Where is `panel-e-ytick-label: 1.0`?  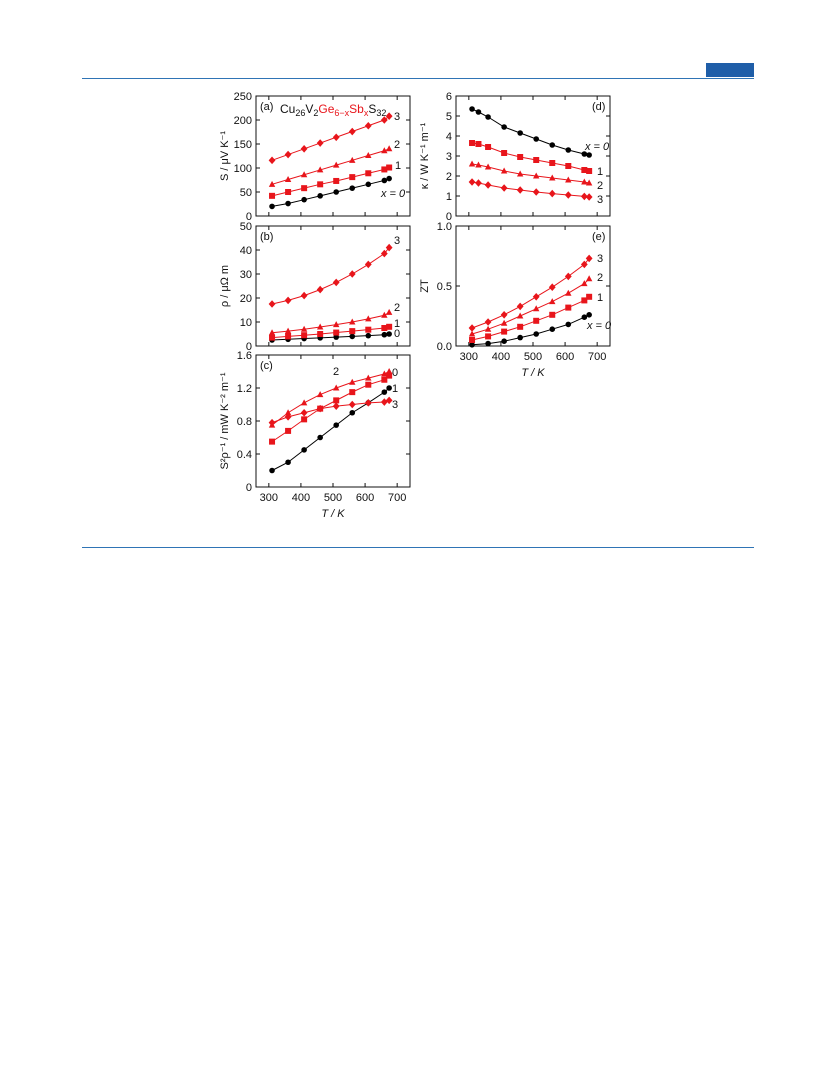
panel-e-ytick-label: 1.0 is located at coordinates (444, 227).